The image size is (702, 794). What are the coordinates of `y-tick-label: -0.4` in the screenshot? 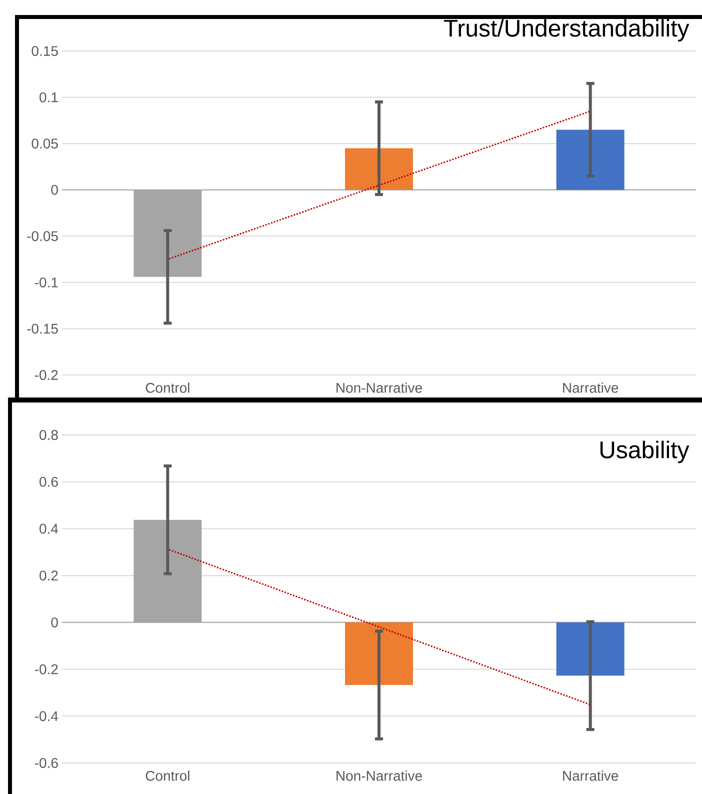 It's located at (46, 716).